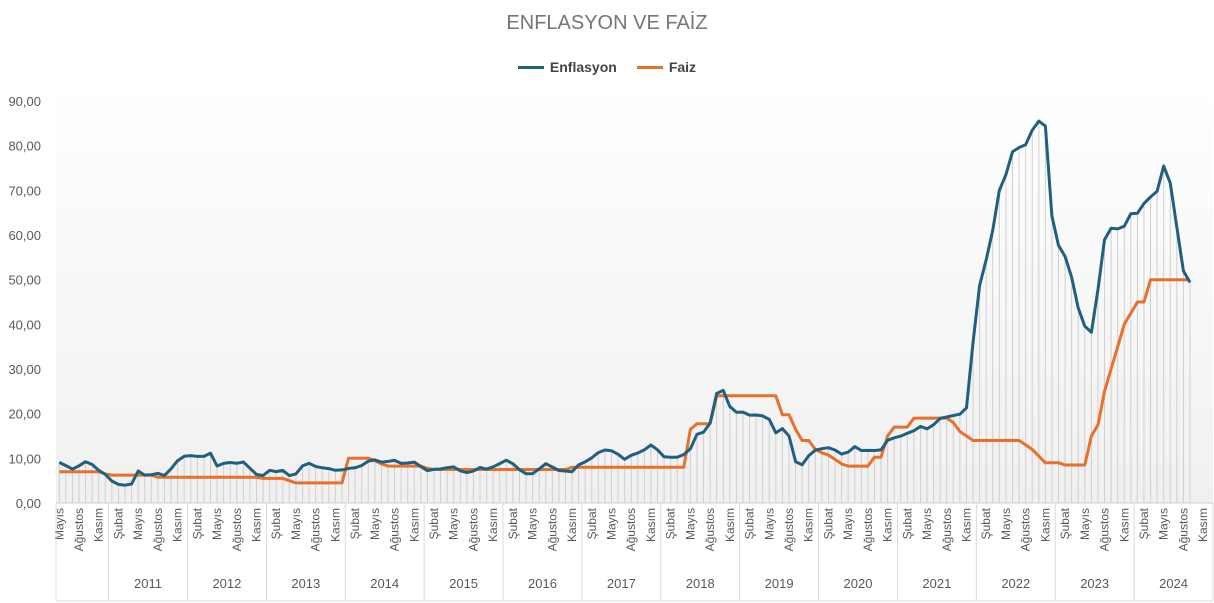 The height and width of the screenshot is (603, 1214). Describe the element at coordinates (936, 583) in the screenshot. I see `year-label: 2021` at that location.